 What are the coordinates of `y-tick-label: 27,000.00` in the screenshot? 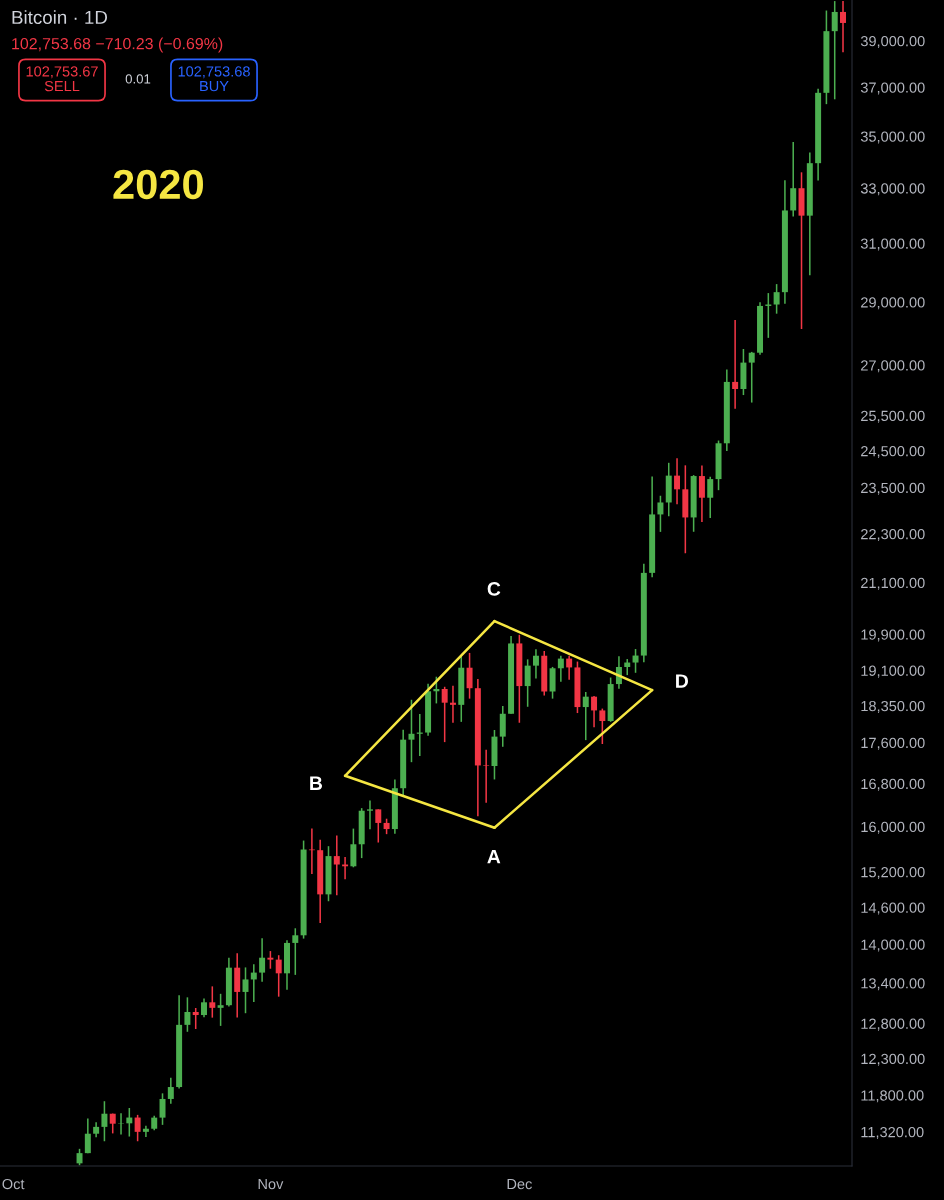 It's located at (893, 366).